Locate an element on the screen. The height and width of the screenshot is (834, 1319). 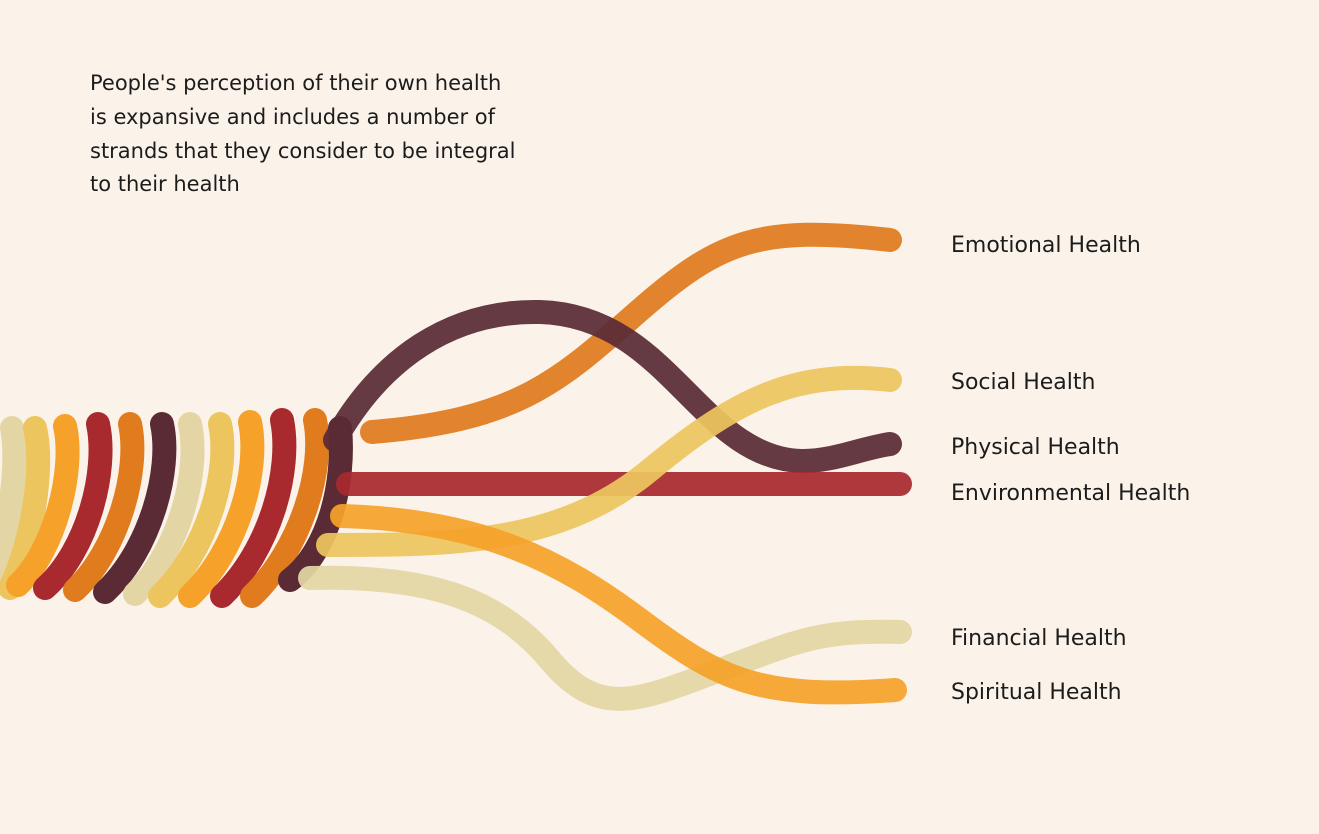
strand-label: Financial Health is located at coordinates (1039, 638).